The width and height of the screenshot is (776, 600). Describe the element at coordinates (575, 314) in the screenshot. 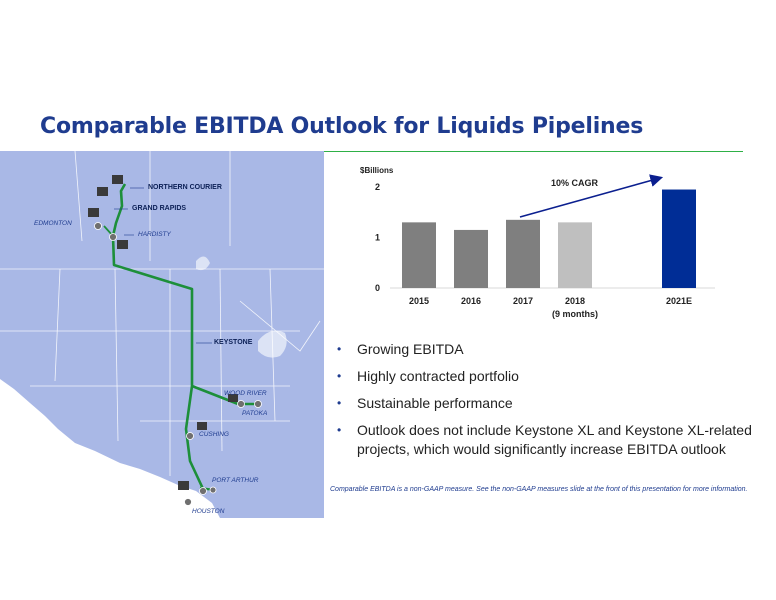

I see `x-tick-sublabel: (9 months)` at that location.